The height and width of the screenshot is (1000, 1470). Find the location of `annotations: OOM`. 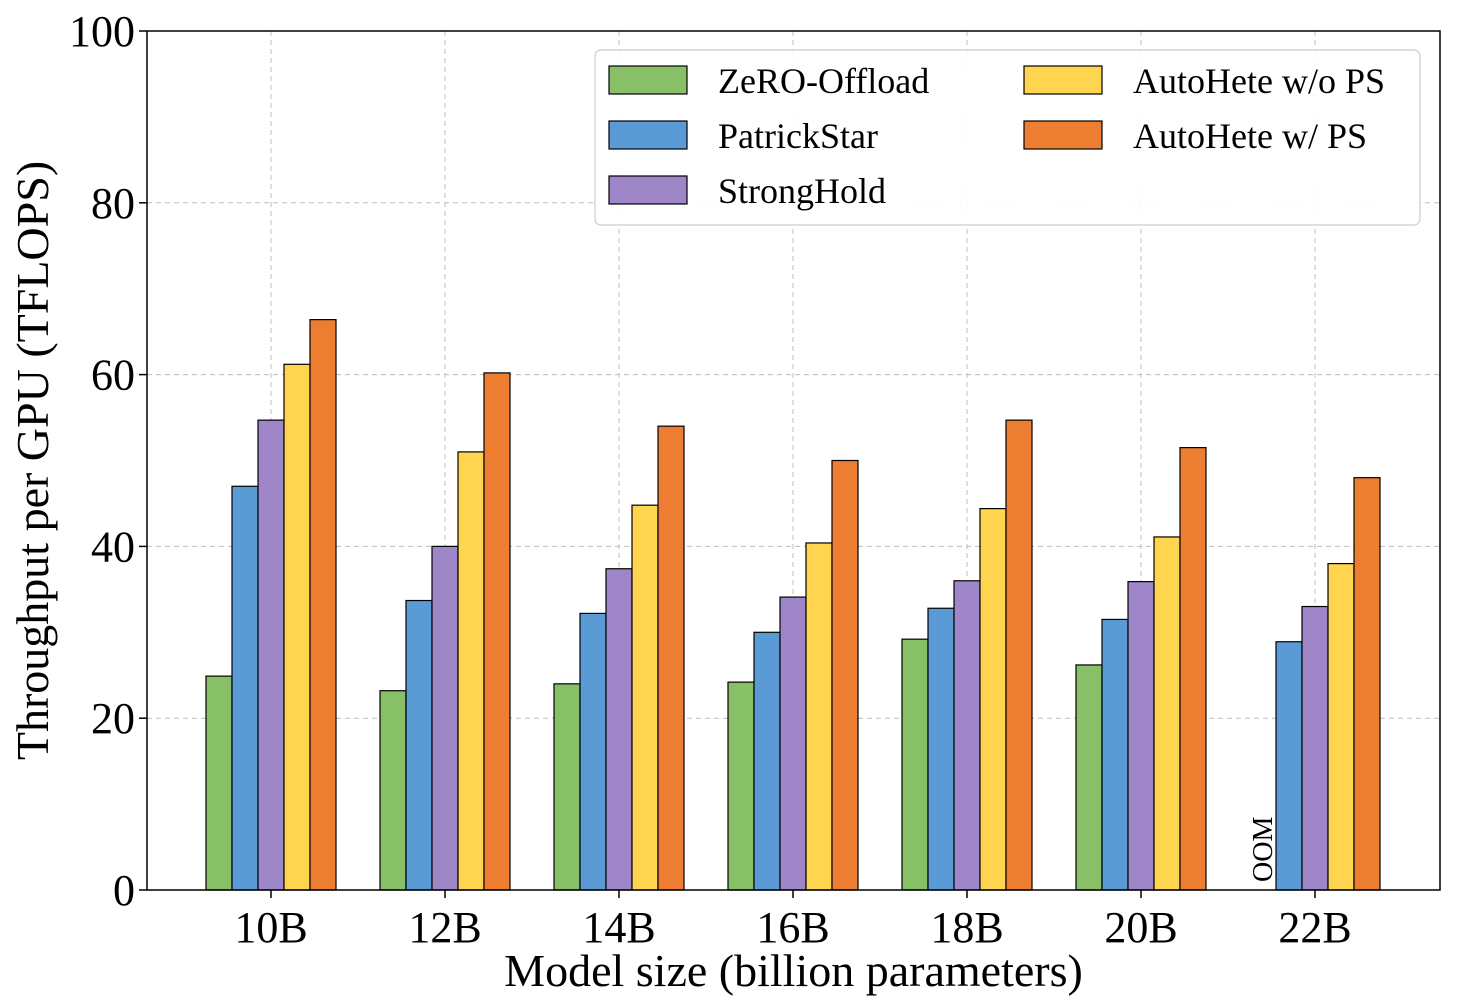

annotations: OOM is located at coordinates (1263, 849).